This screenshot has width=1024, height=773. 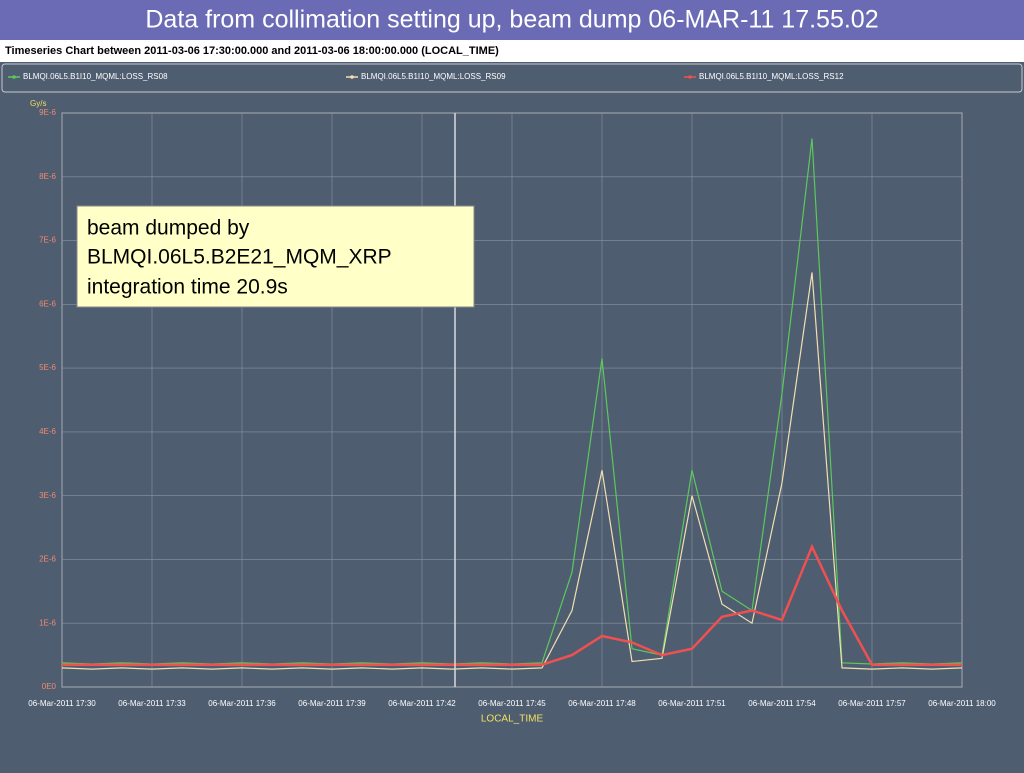 What do you see at coordinates (47, 112) in the screenshot?
I see `y-tick-label: 9E-6` at bounding box center [47, 112].